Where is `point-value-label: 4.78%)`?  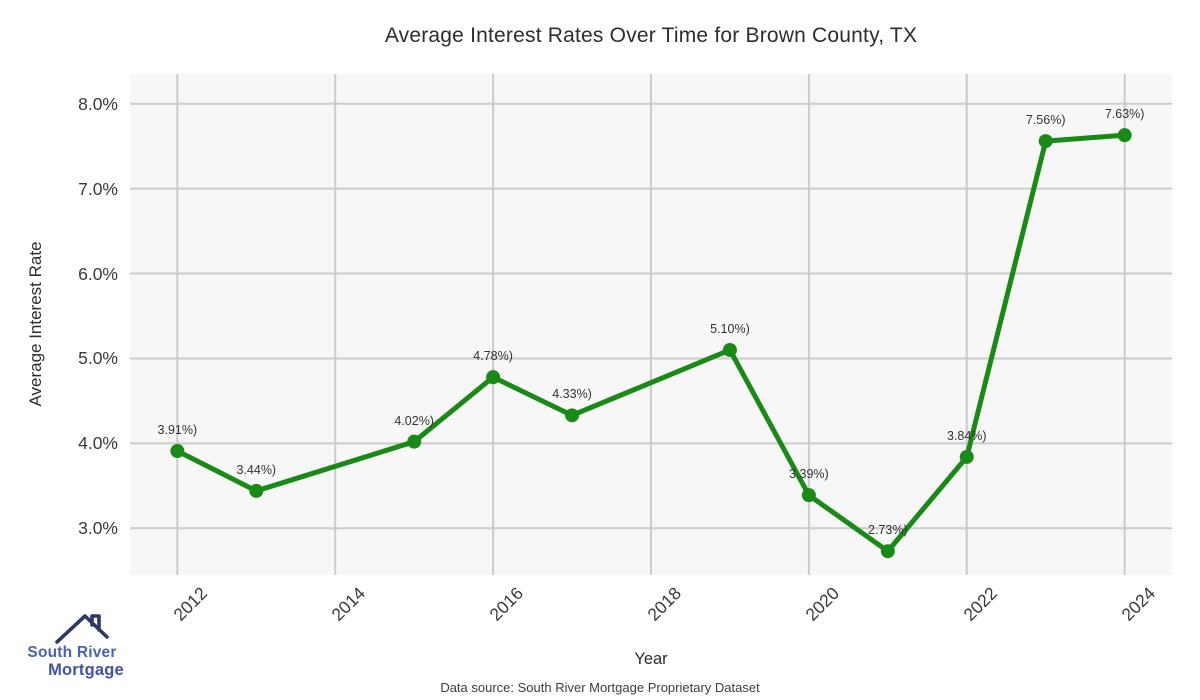
point-value-label: 4.78%) is located at coordinates (493, 356).